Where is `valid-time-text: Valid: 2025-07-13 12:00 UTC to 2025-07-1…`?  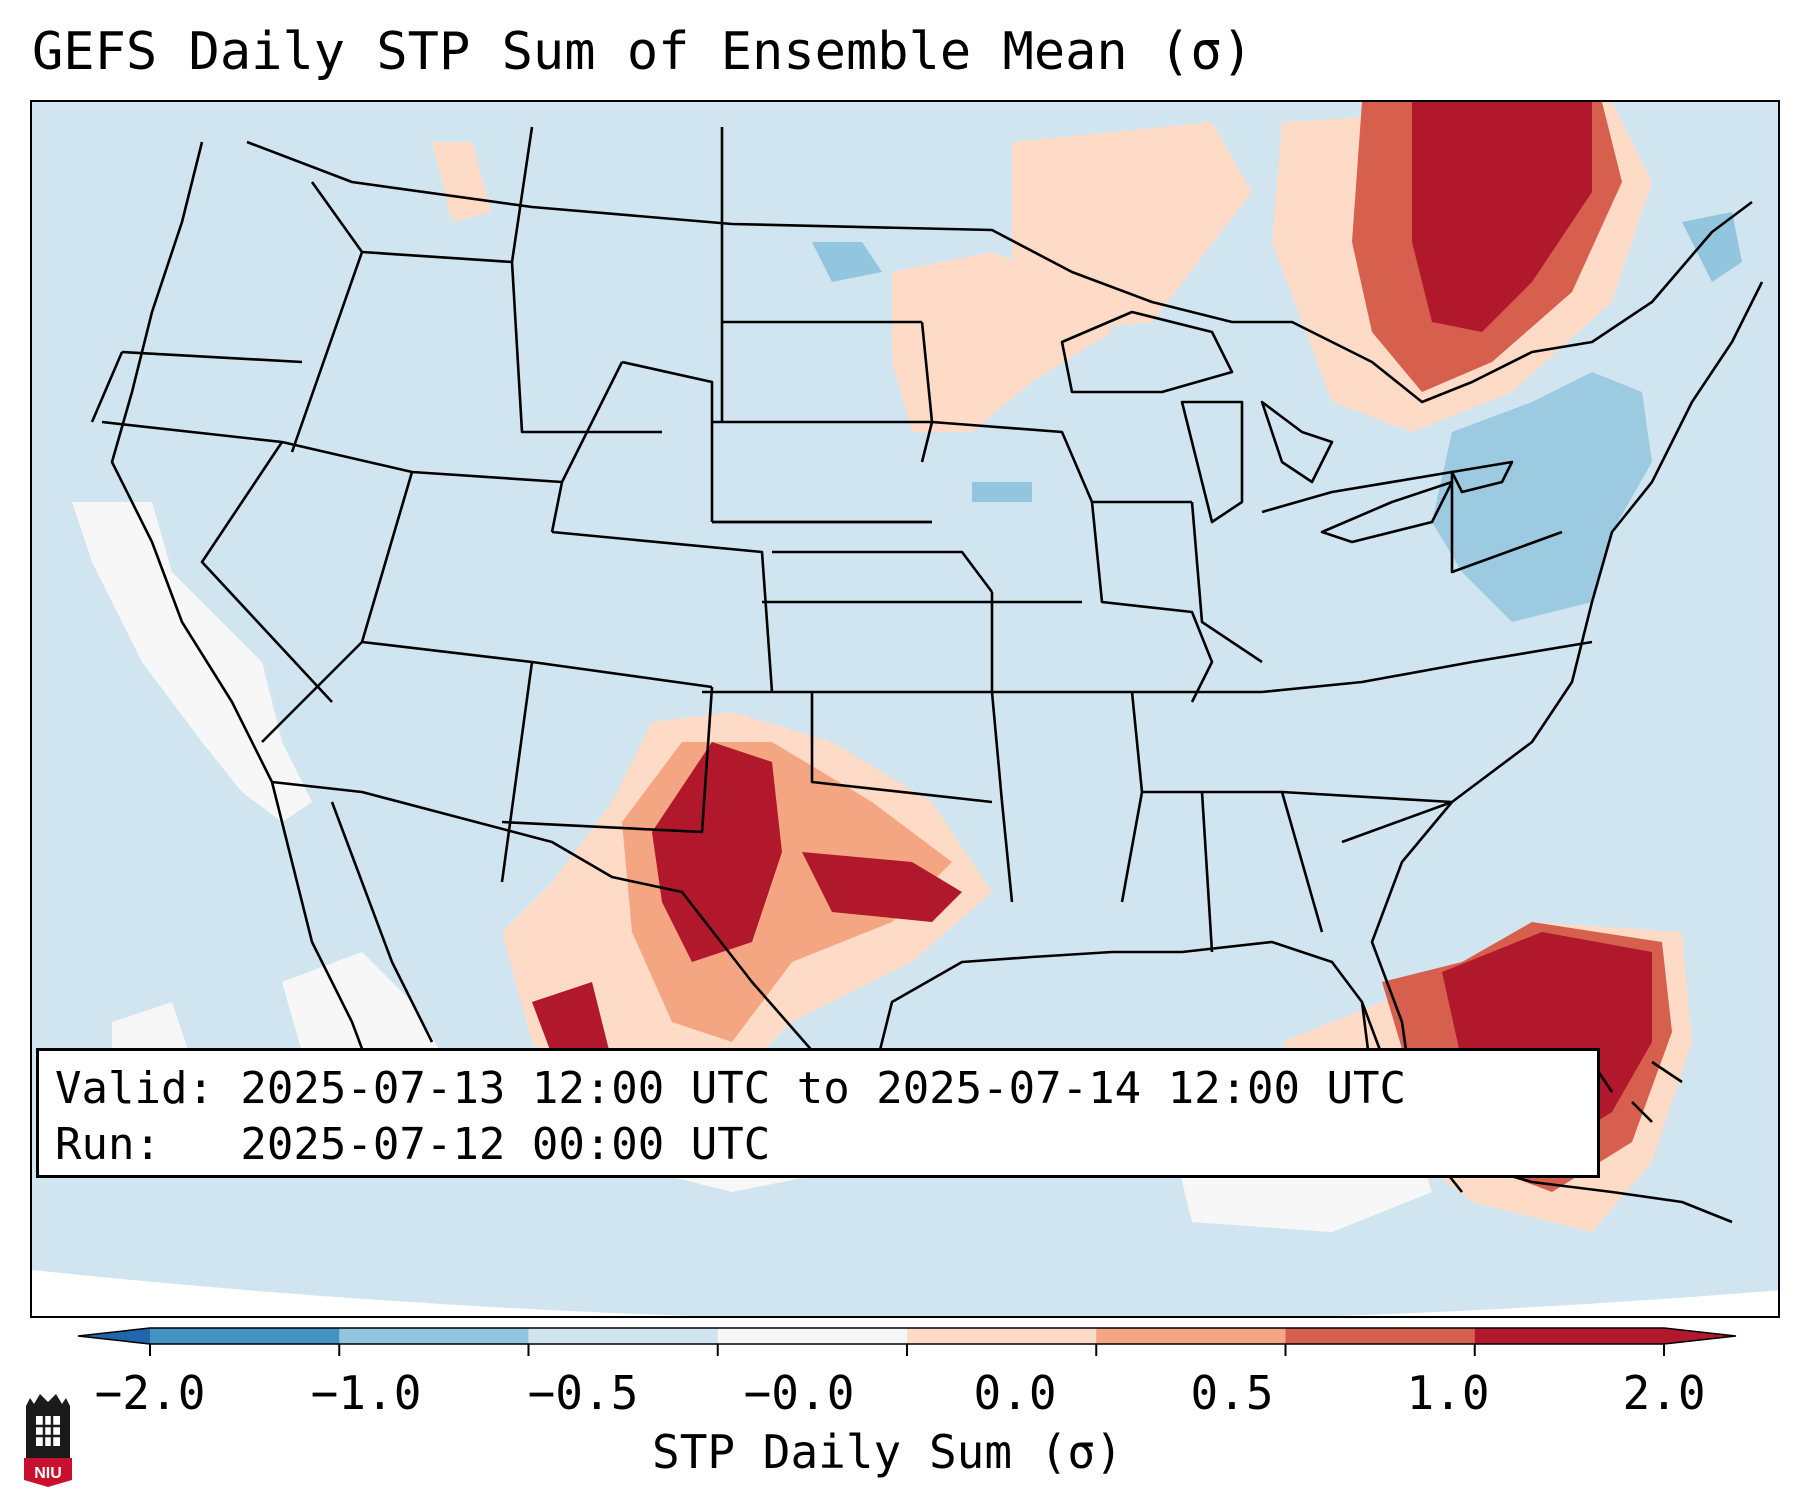
valid-time-text: Valid: 2025-07-13 12:00 UTC to 2025-07-1… is located at coordinates (731, 1088).